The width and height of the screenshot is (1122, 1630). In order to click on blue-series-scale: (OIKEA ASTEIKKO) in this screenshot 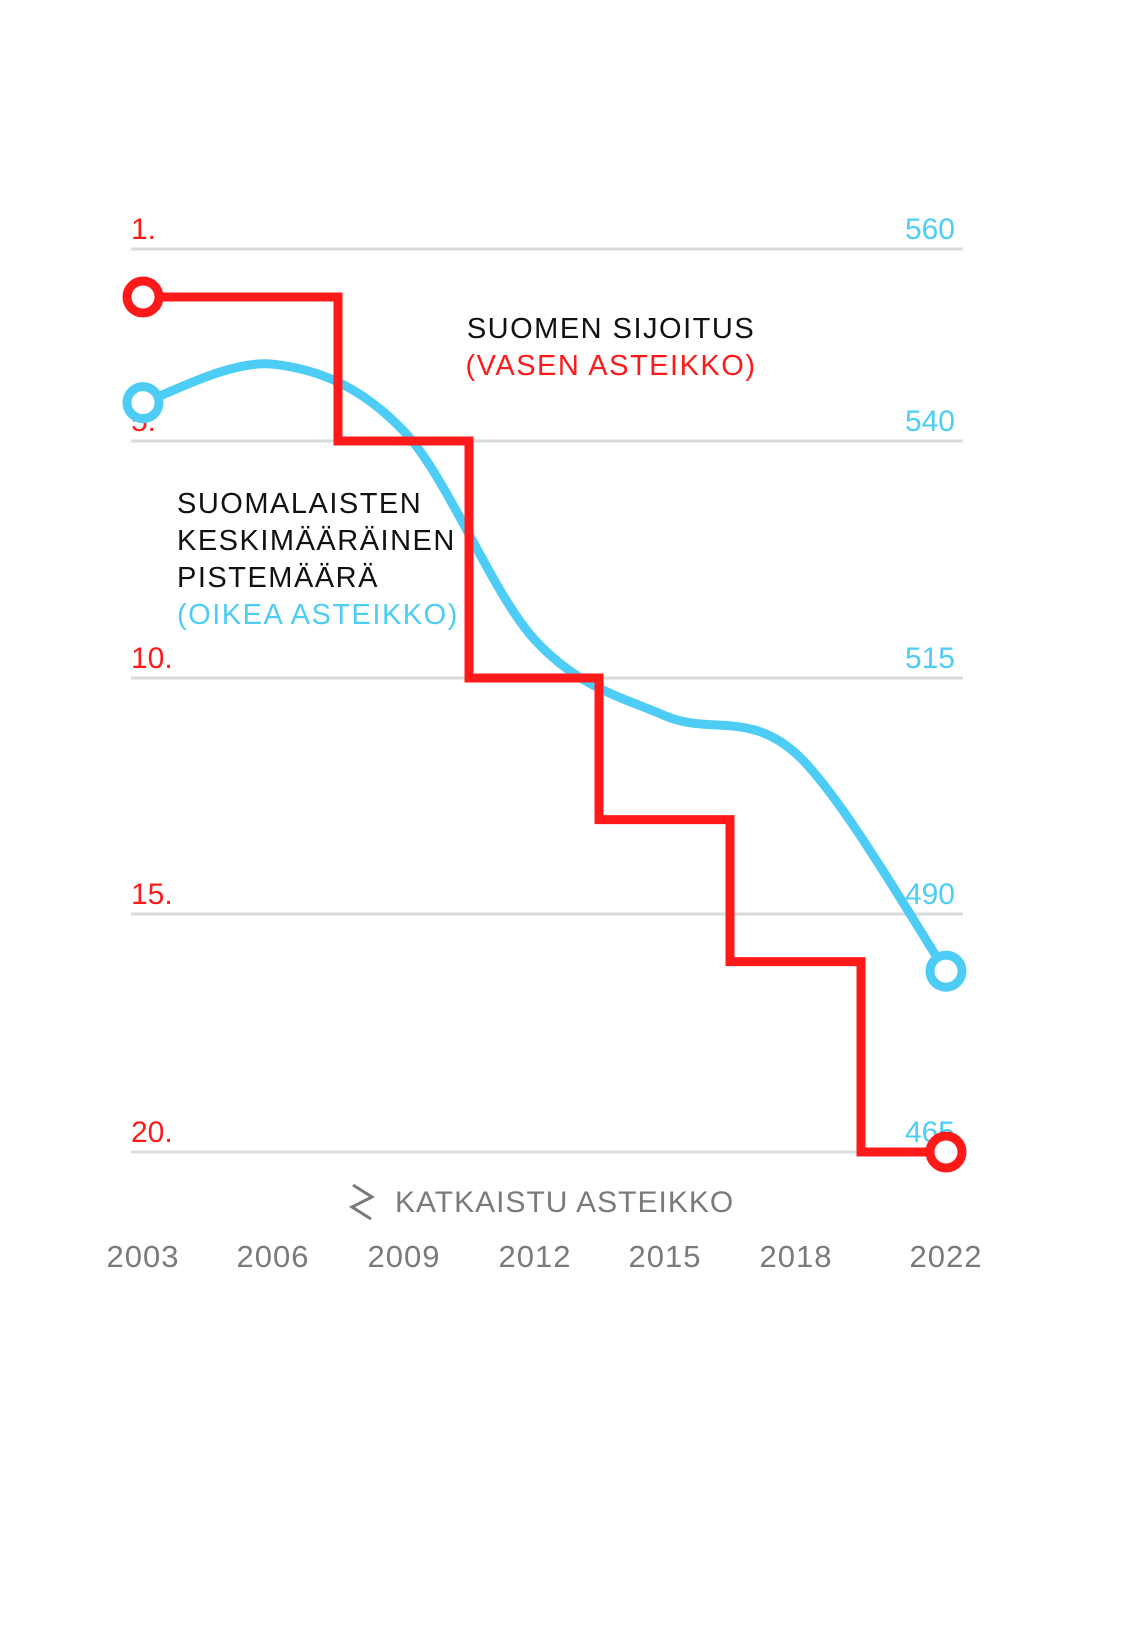, I will do `click(318, 615)`.